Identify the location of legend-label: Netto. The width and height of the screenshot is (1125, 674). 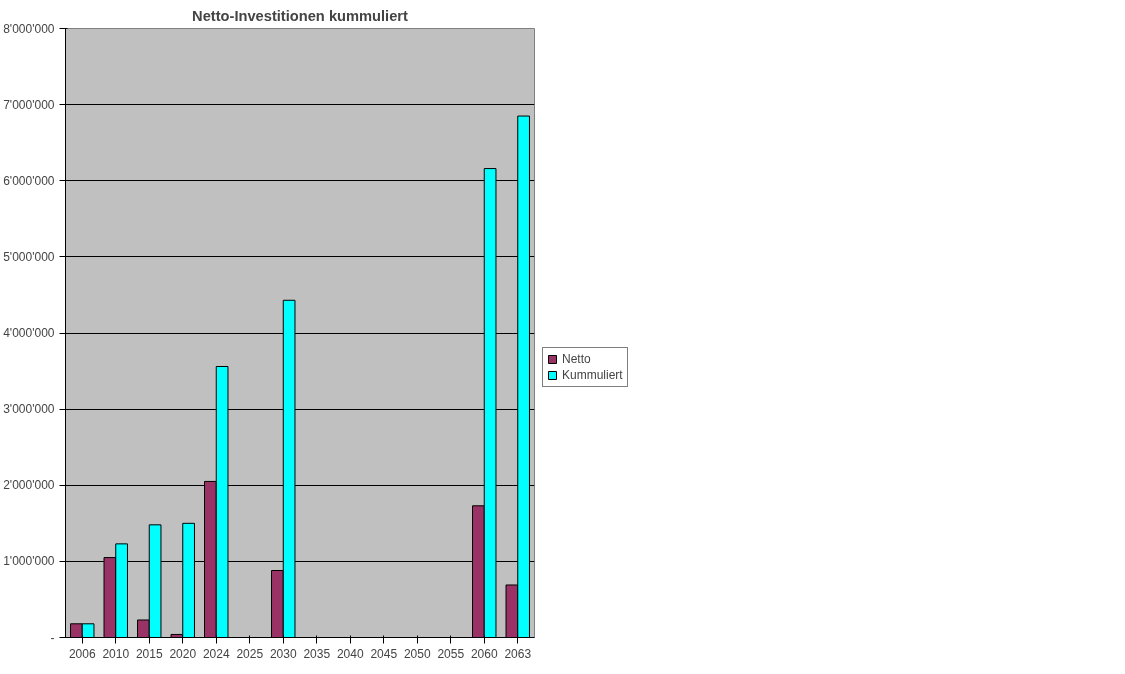
(576, 359).